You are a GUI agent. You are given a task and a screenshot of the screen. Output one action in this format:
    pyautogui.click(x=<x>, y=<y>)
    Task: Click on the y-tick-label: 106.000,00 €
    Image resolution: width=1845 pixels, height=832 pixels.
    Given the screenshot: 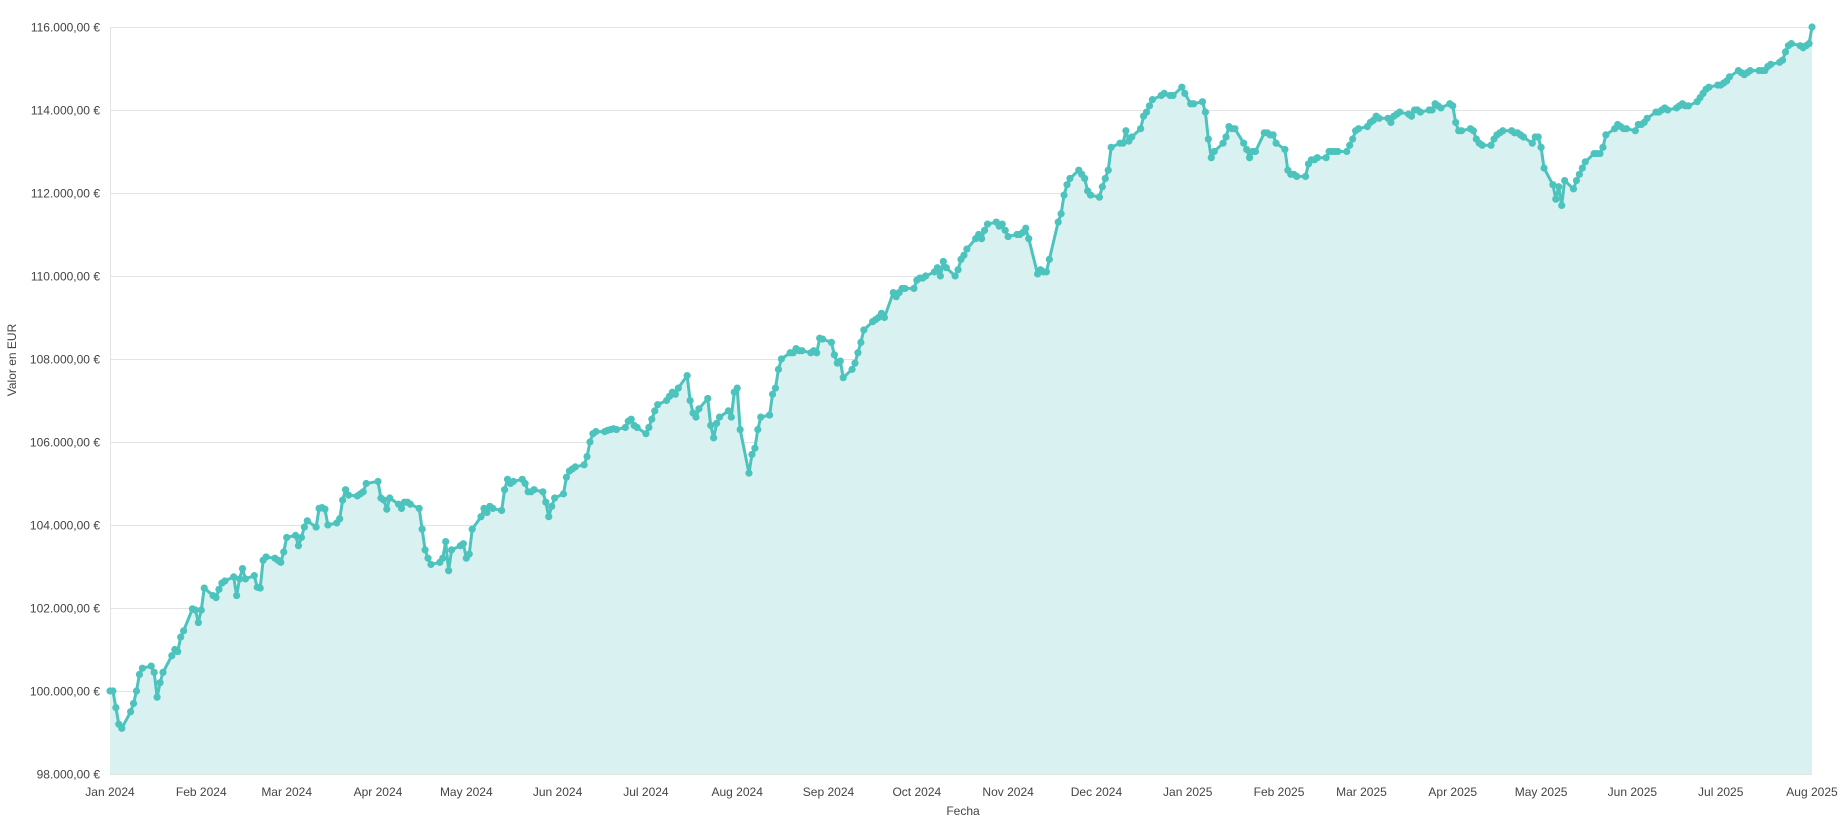 What is the action you would take?
    pyautogui.click(x=65, y=443)
    